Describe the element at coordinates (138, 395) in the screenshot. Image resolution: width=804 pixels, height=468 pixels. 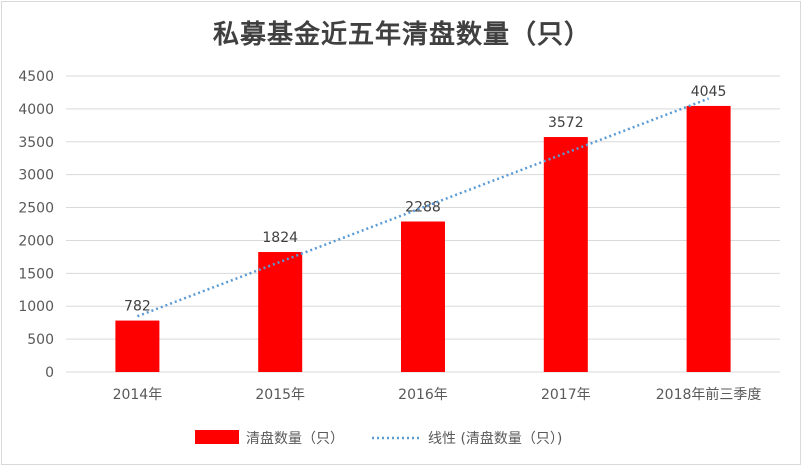
I see `x-tick-label: 2014年` at that location.